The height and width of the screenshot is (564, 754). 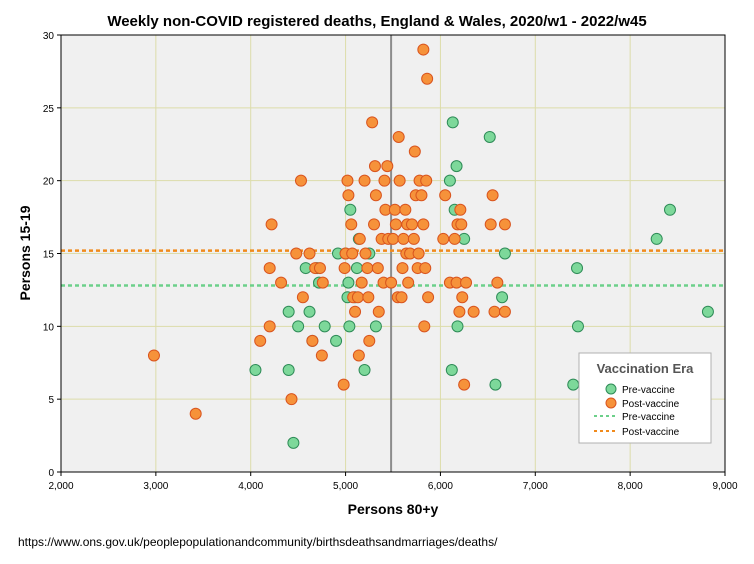 I want to click on x-tick-label: 6,000, so click(x=440, y=486).